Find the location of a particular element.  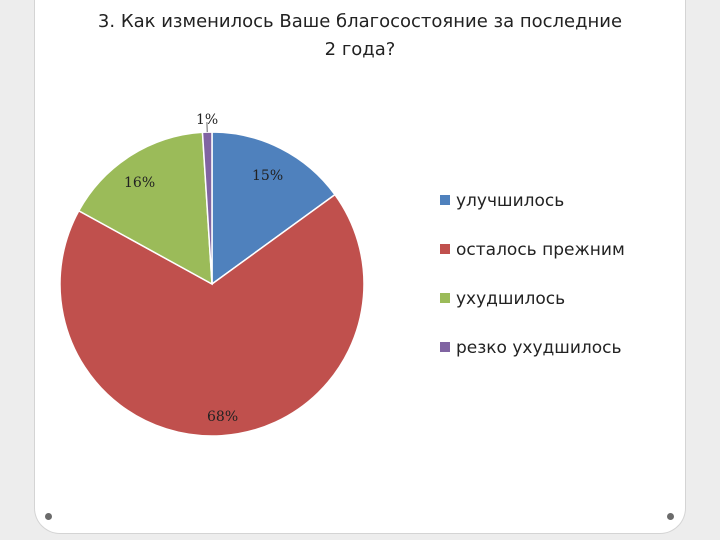

legend-label-1: улучшилось is located at coordinates (510, 201).